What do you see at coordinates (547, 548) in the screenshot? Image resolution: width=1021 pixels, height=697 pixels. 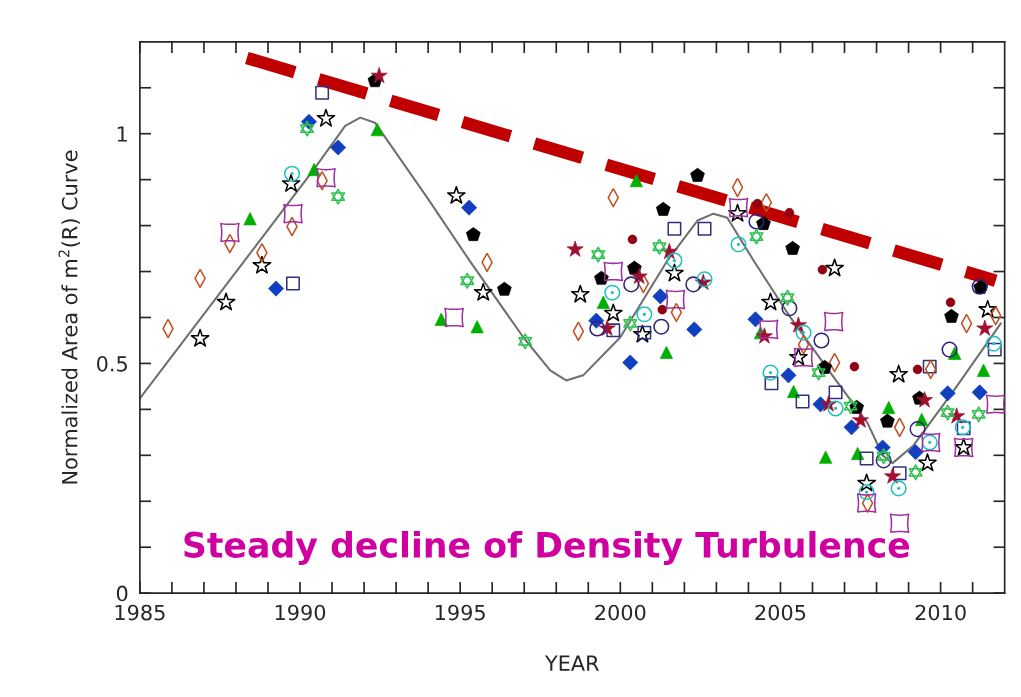 I see `annotation: Steady decline of Density Turbulence` at bounding box center [547, 548].